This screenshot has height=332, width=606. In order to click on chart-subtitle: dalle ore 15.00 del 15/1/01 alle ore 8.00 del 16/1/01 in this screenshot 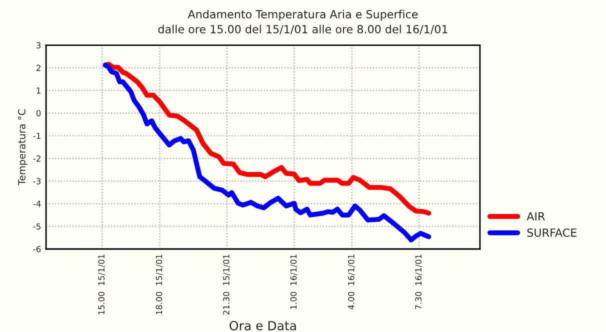, I will do `click(303, 29)`.